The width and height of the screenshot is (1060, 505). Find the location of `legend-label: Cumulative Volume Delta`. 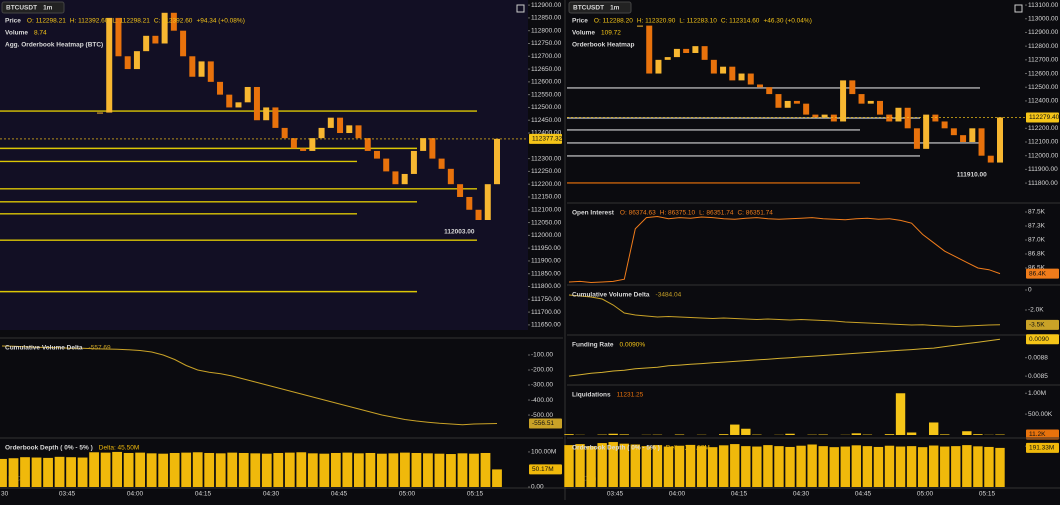

legend-label: Cumulative Volume Delta is located at coordinates (611, 295).